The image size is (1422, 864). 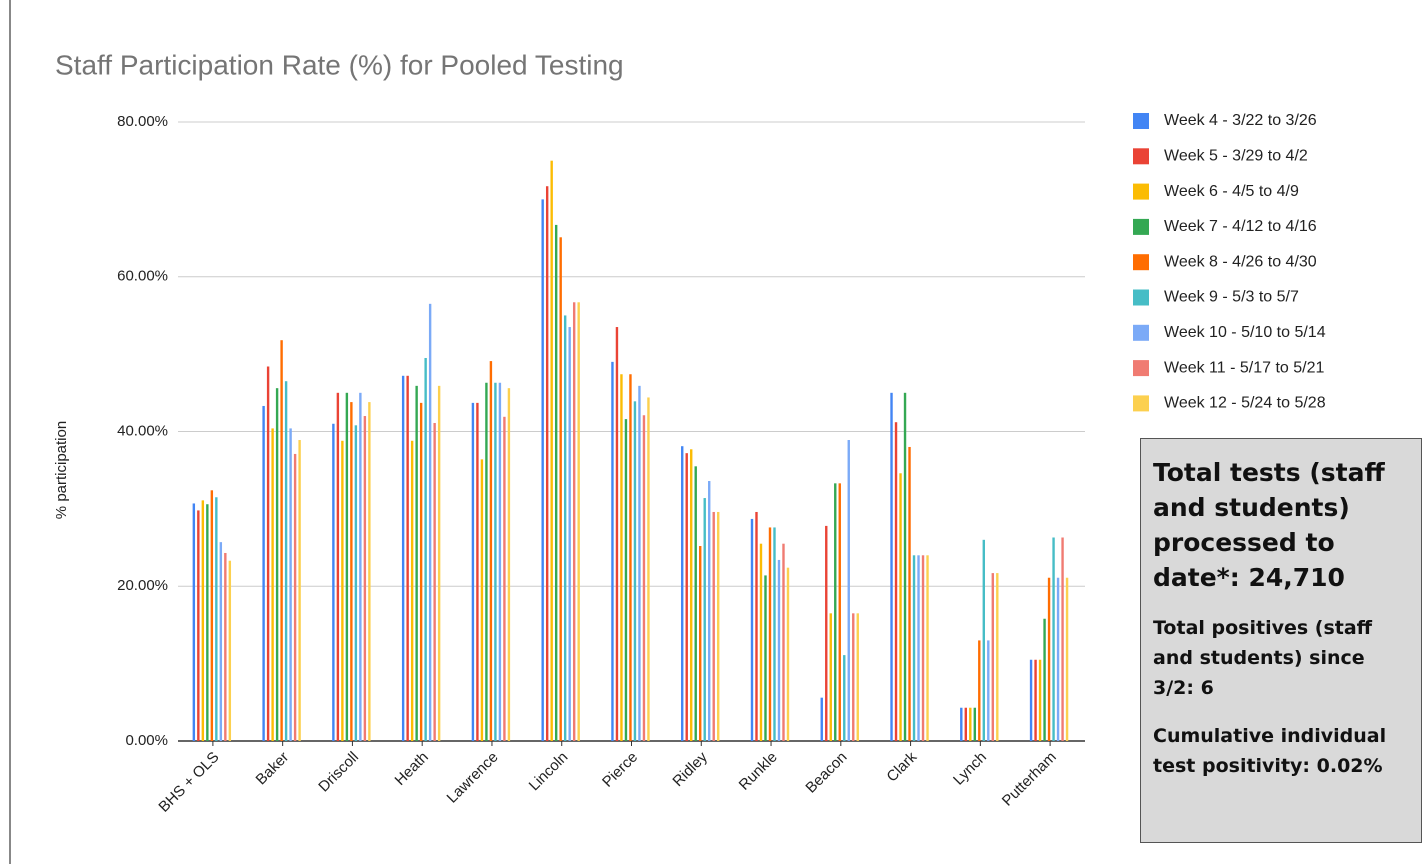 I want to click on x-tick-label: Ridley, so click(x=690, y=769).